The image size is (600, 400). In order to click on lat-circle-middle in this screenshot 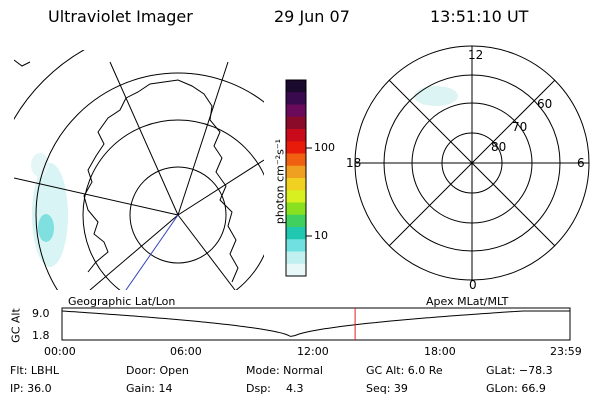, I will do `click(173, 204)`.